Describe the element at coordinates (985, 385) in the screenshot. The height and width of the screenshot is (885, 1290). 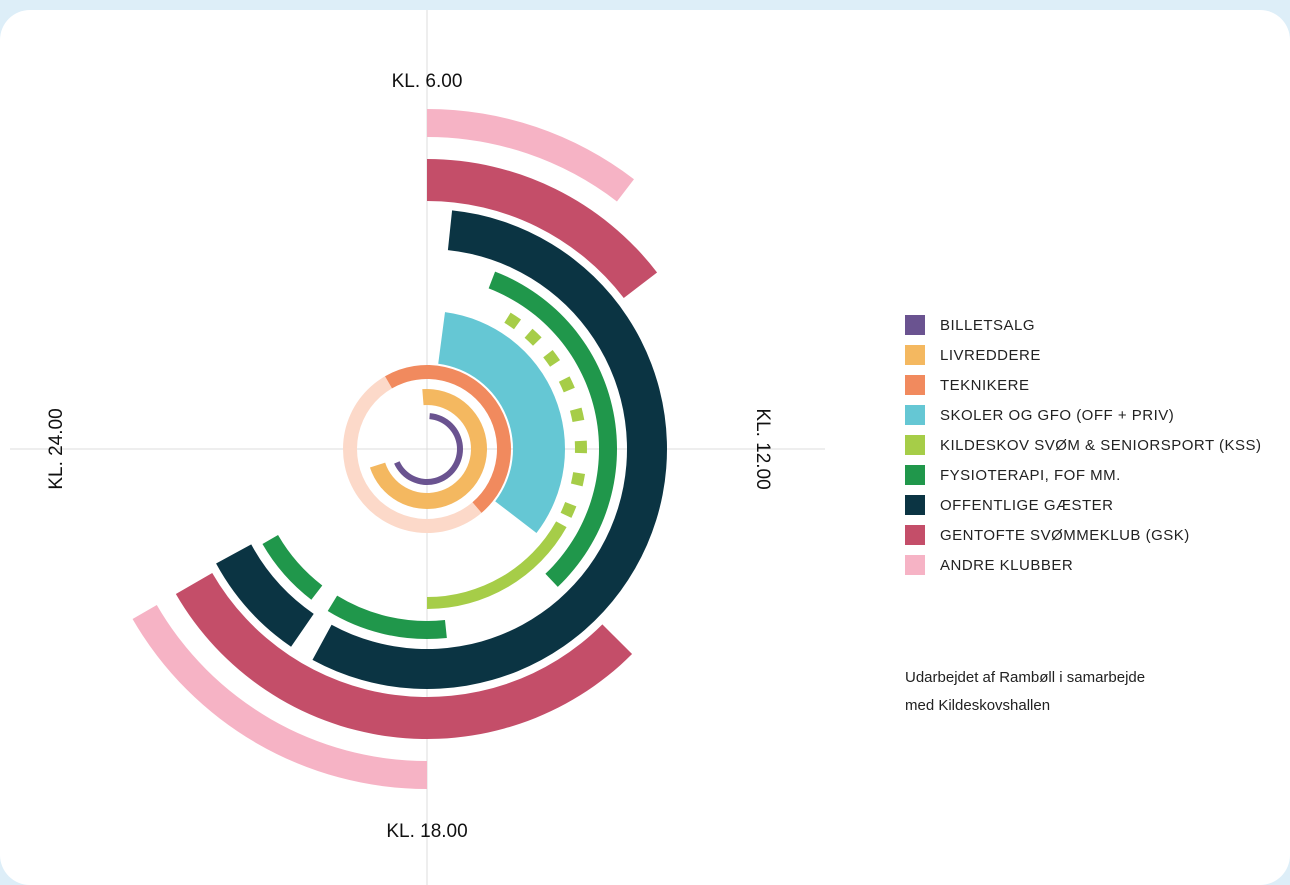
I see `legend-label: TEKNIKERE` at that location.